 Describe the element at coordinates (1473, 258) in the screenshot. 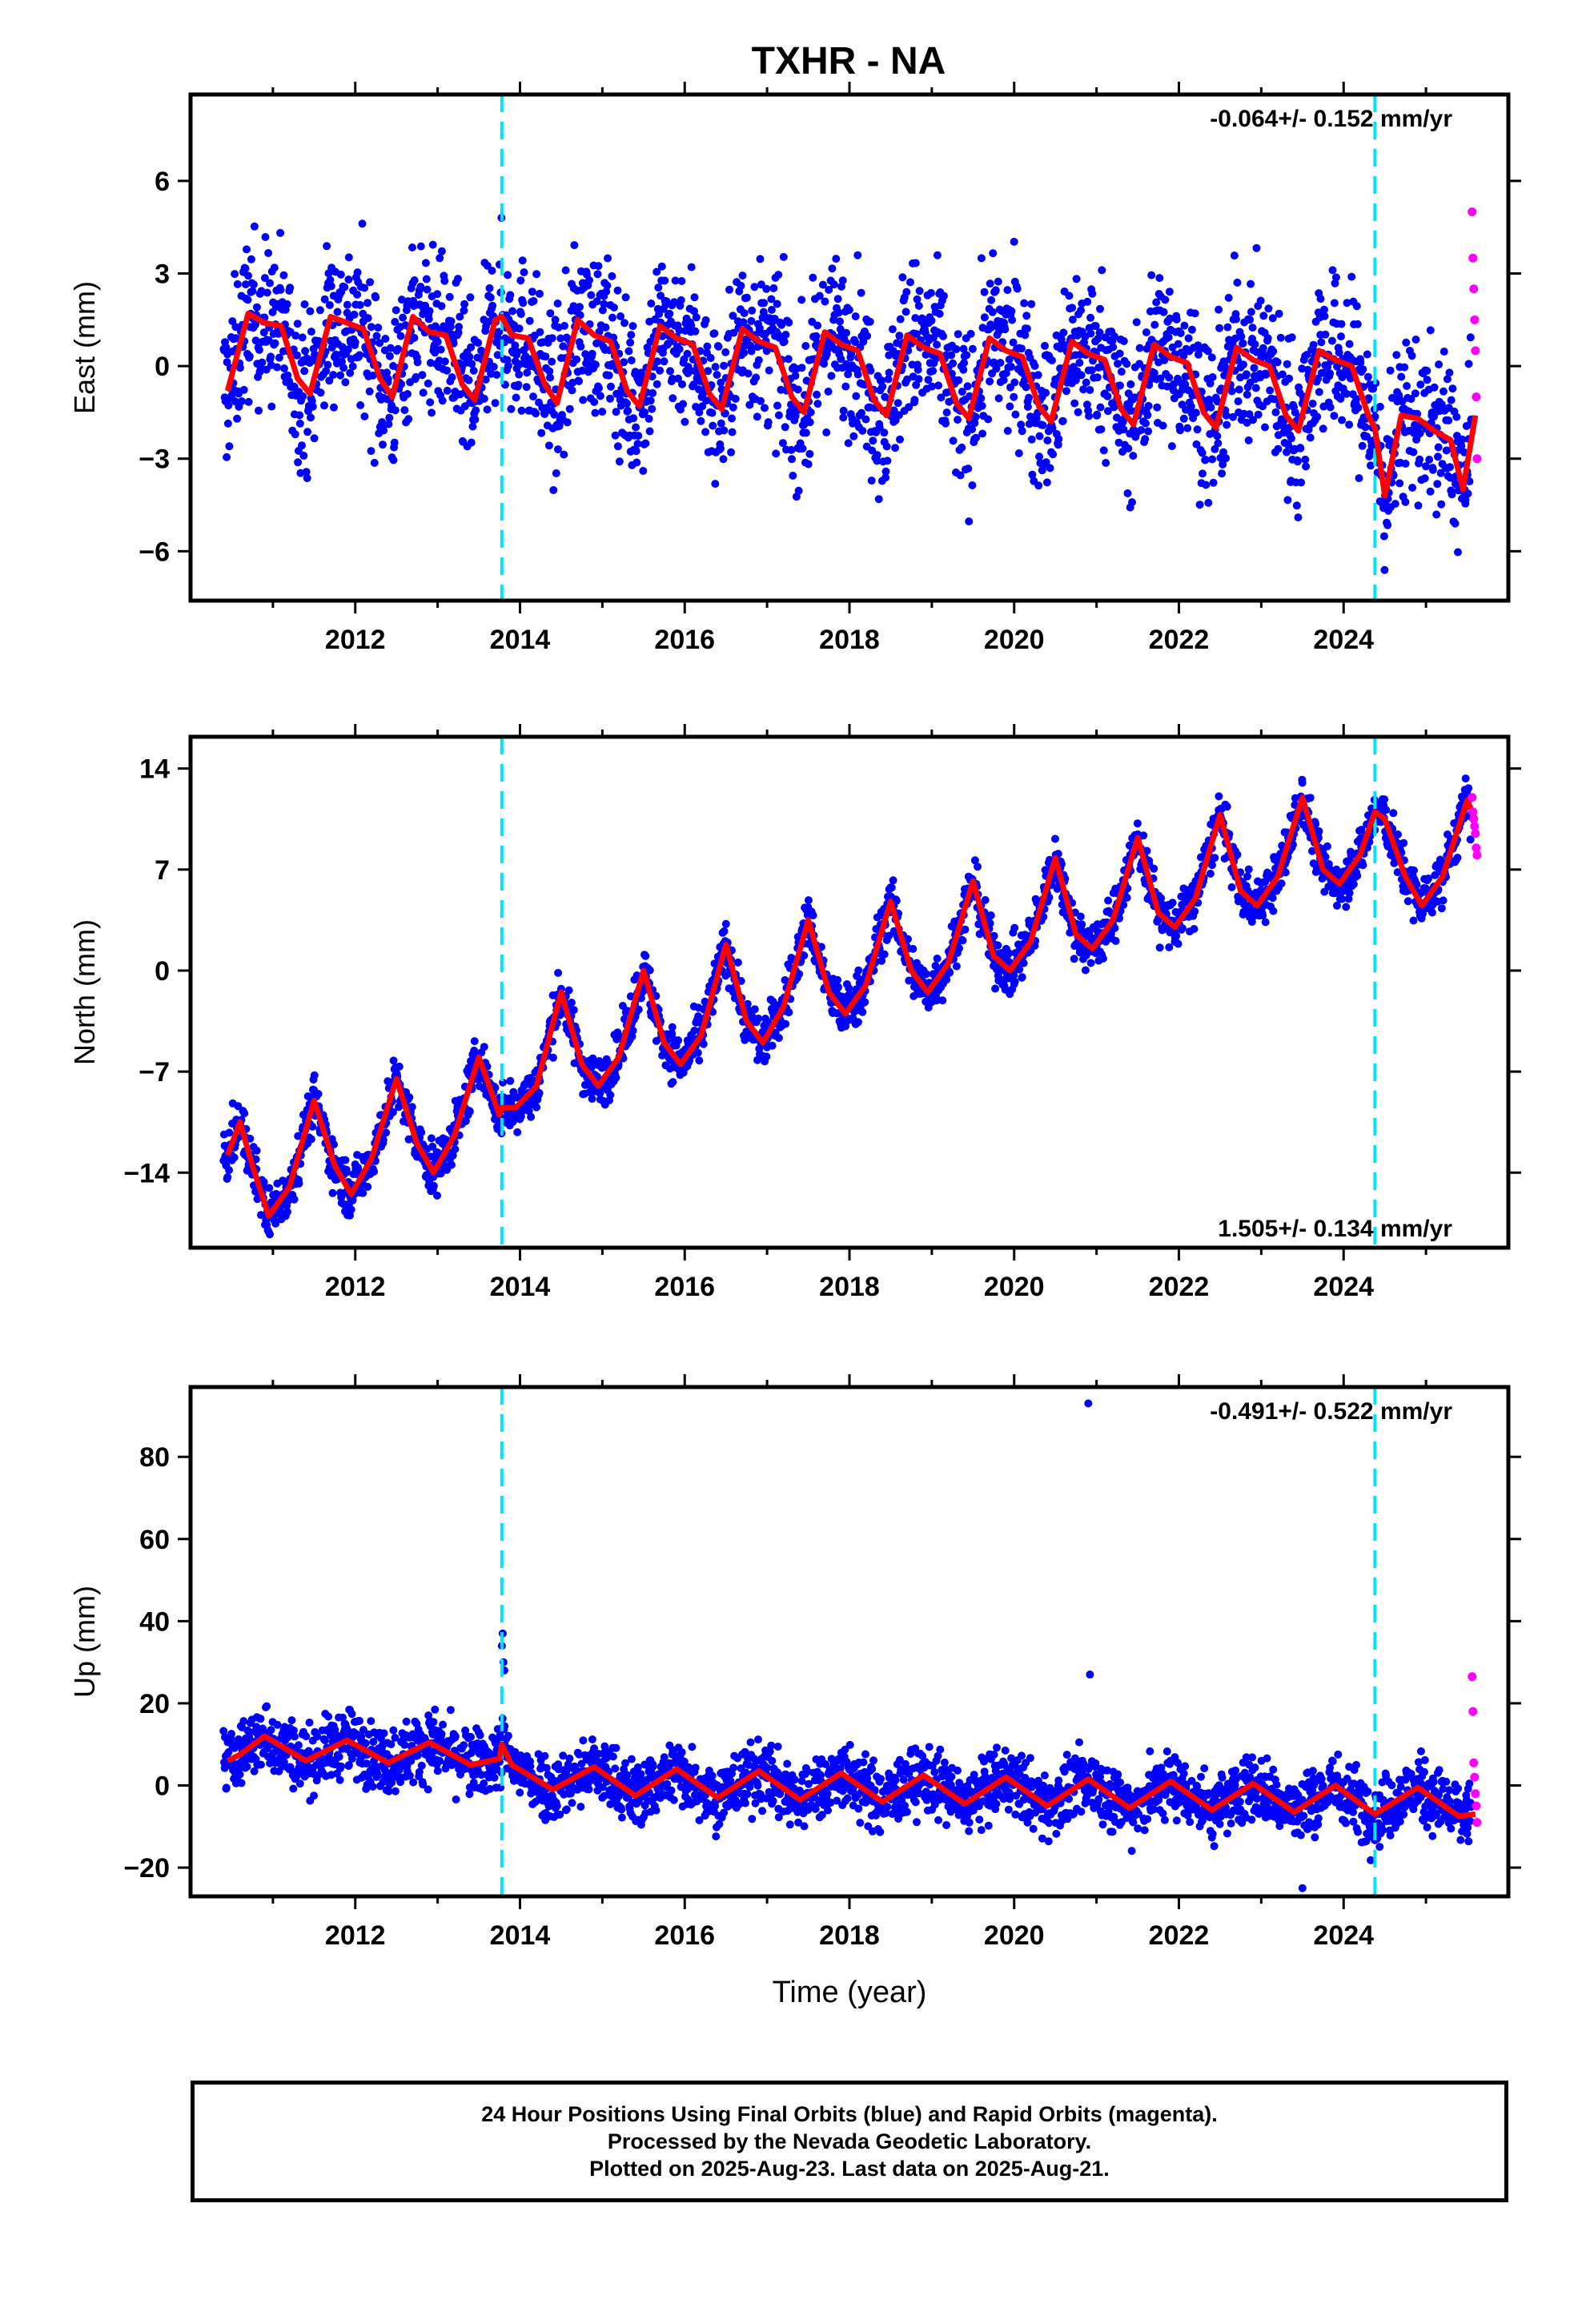

I see `rapid-point` at that location.